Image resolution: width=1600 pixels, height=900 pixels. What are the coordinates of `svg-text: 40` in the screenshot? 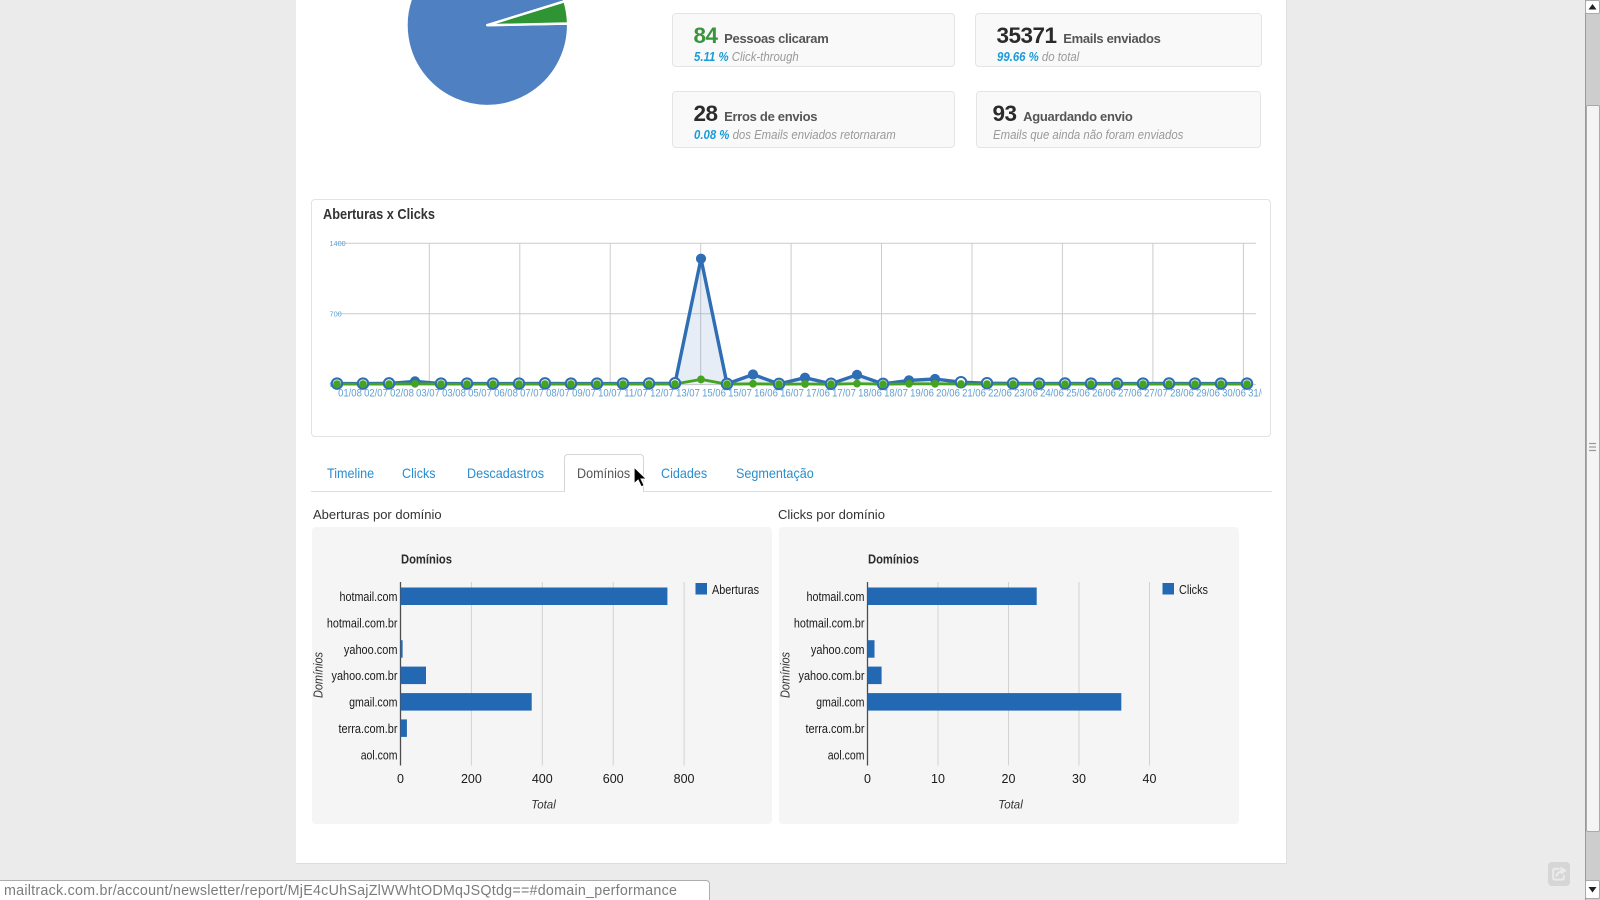 It's located at (1149, 779).